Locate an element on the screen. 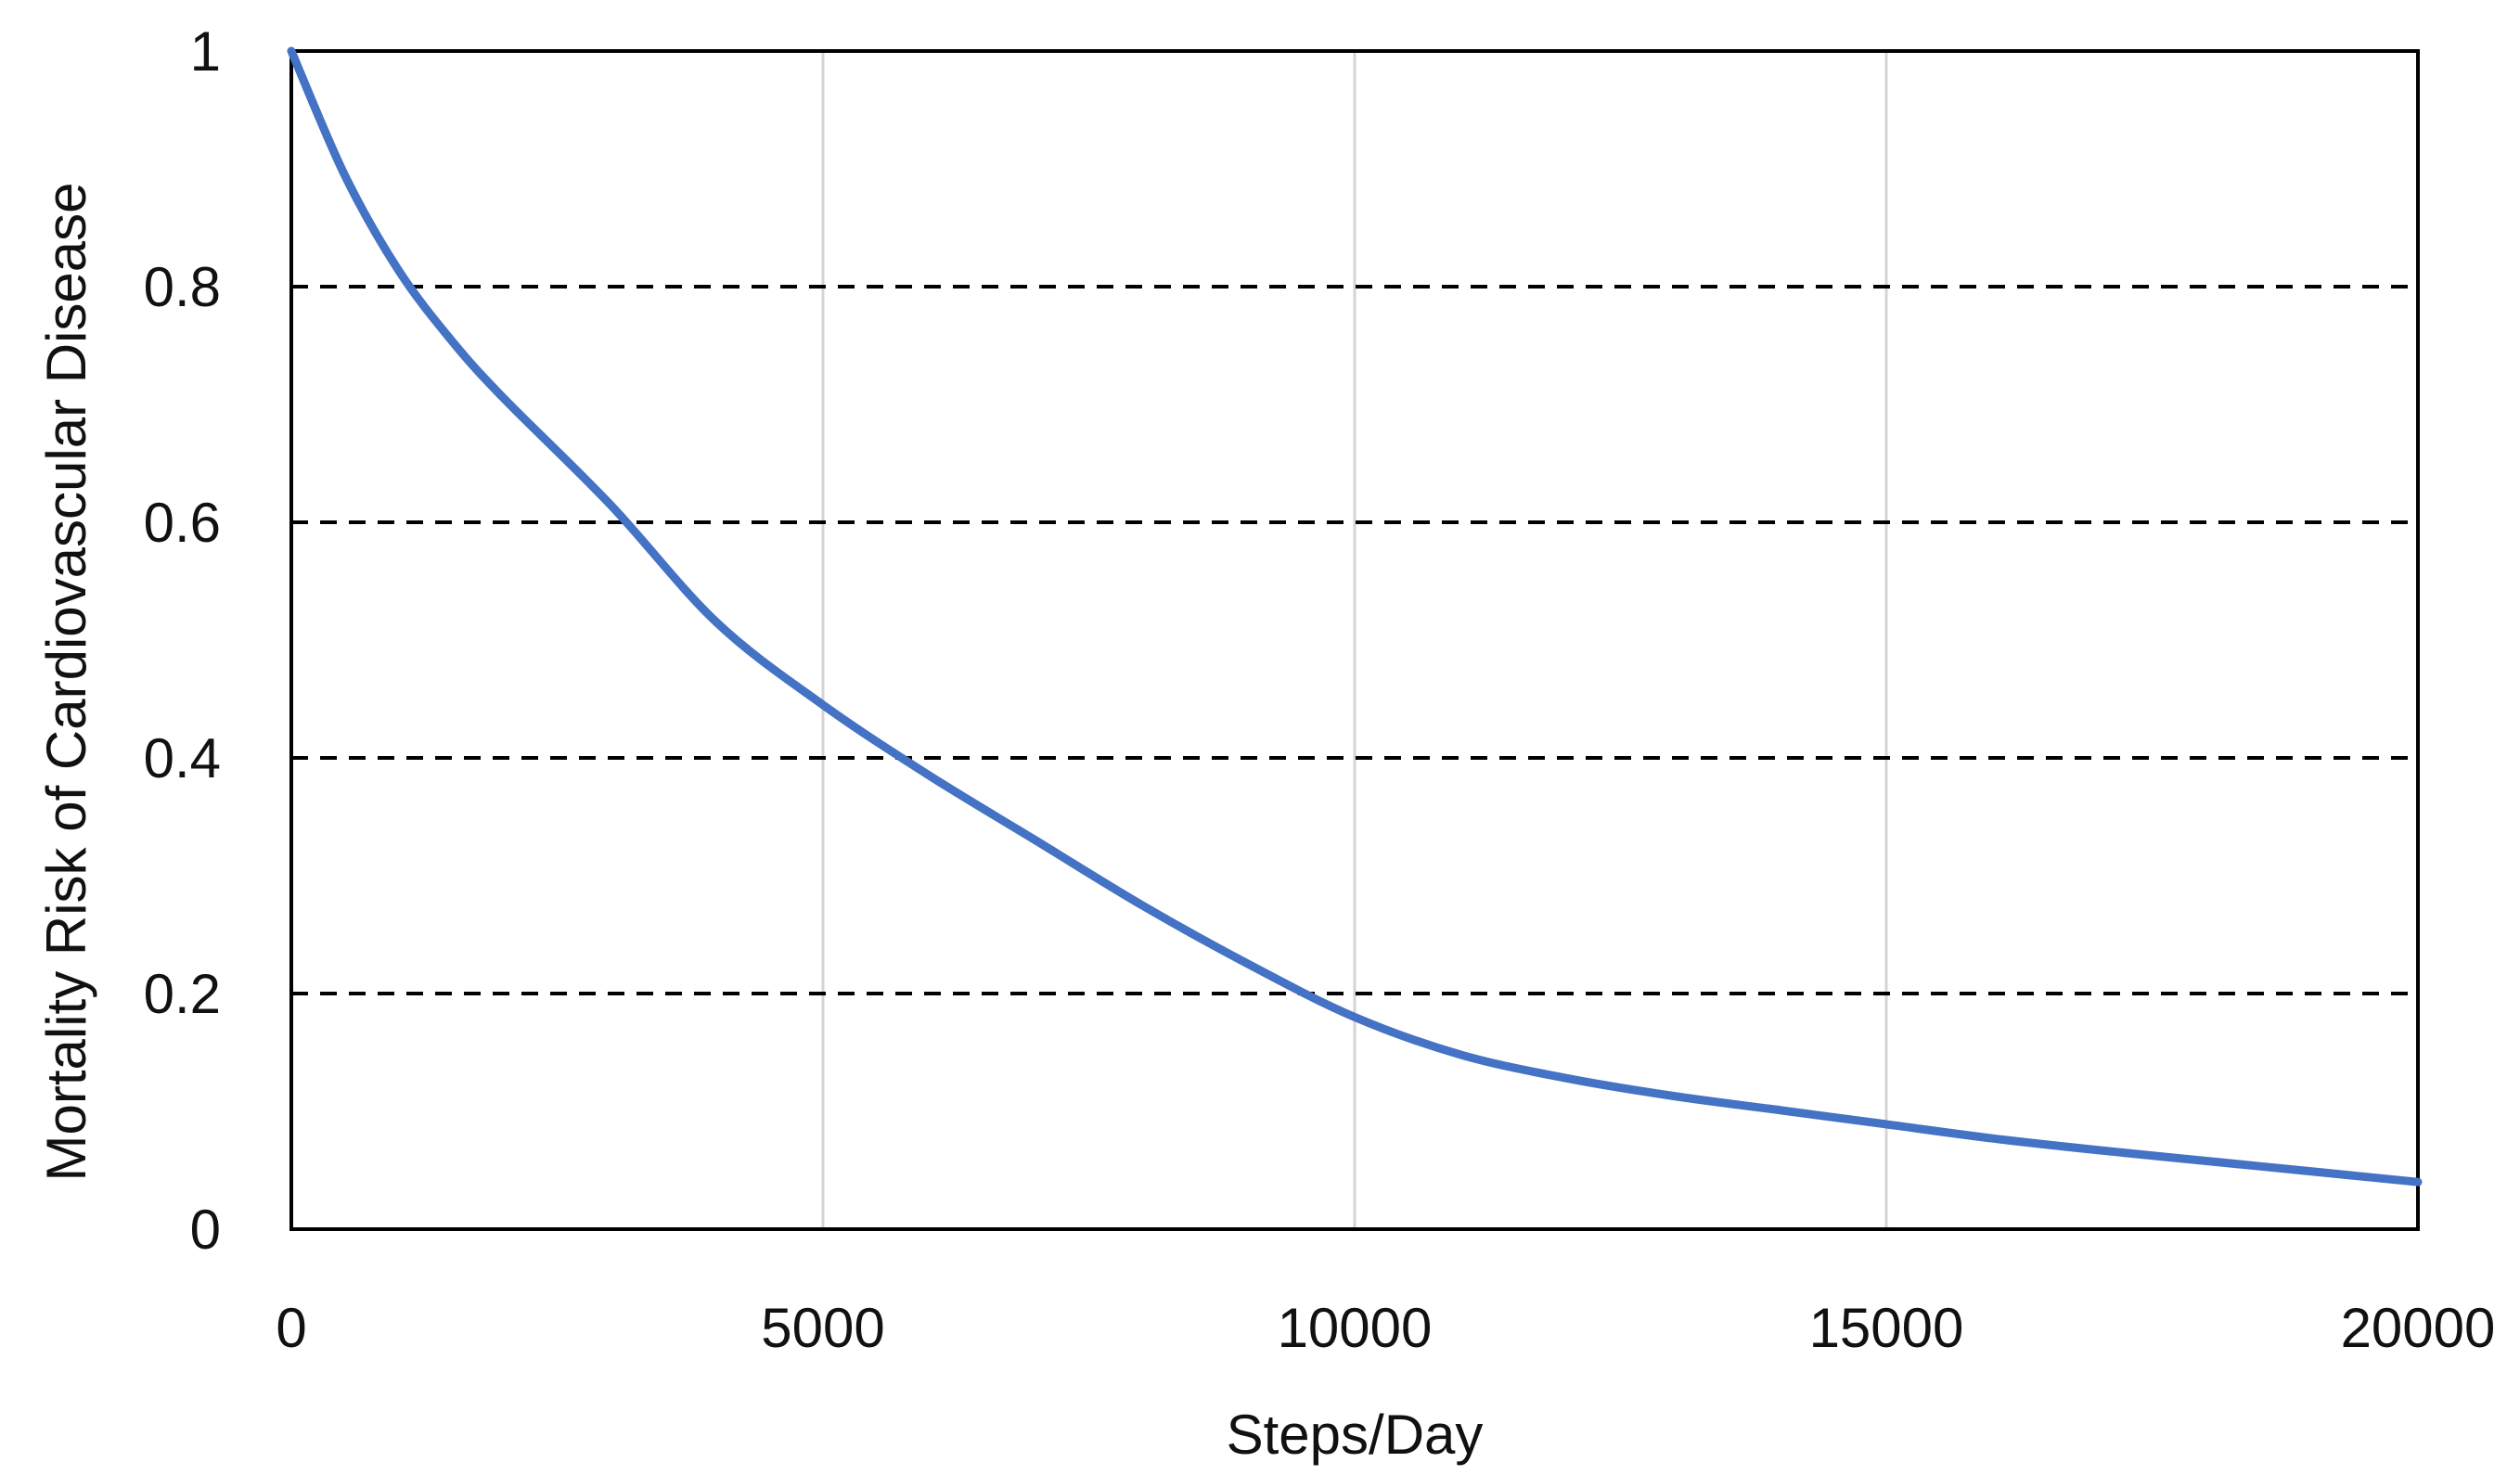 The width and height of the screenshot is (2520, 1475). x-tick-label-0: 0 is located at coordinates (291, 1328).